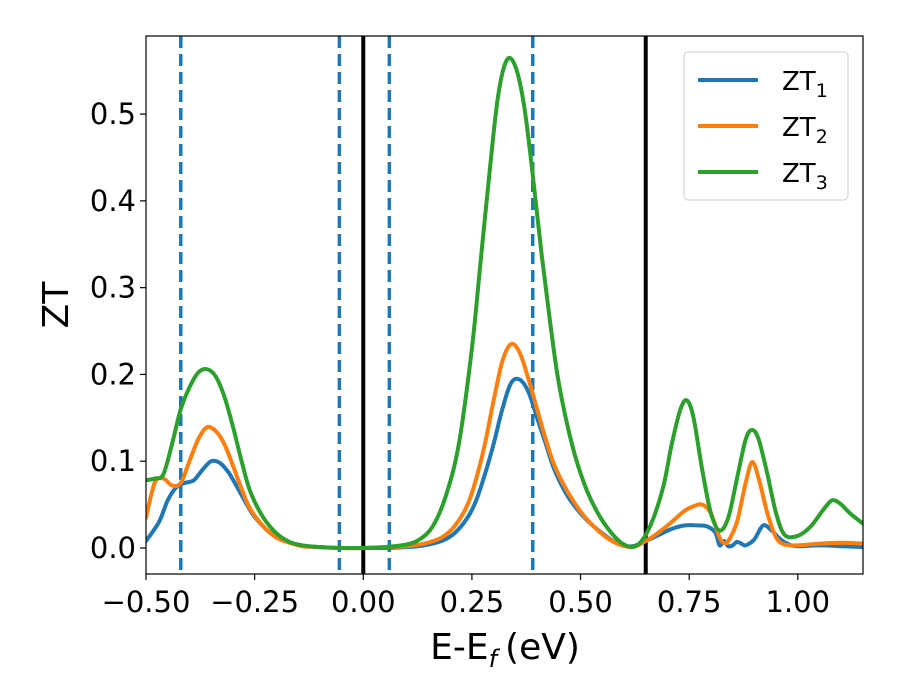  Describe the element at coordinates (580, 602) in the screenshot. I see `x-tick-label: 0.50` at that location.